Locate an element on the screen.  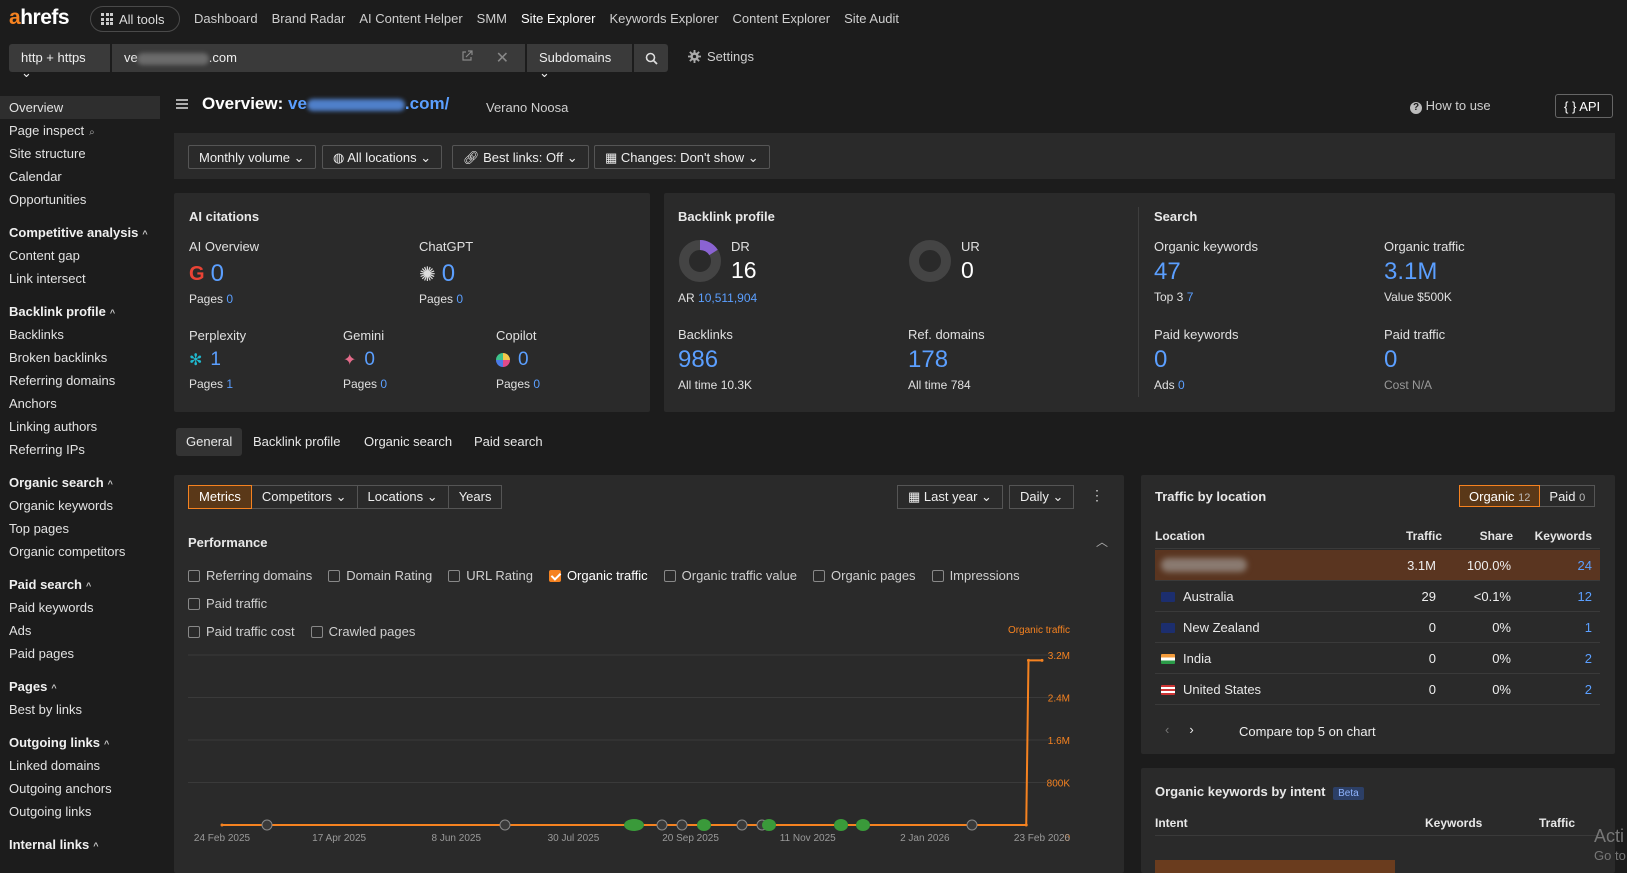
best-links-filter: 🔗︎ Best links: Off ⌄ is located at coordinates (520, 157).